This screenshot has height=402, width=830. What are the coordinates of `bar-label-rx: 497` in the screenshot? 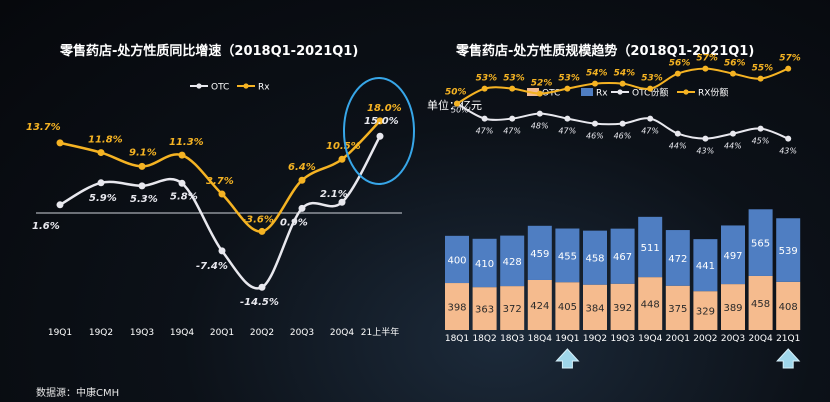 It's located at (732, 256).